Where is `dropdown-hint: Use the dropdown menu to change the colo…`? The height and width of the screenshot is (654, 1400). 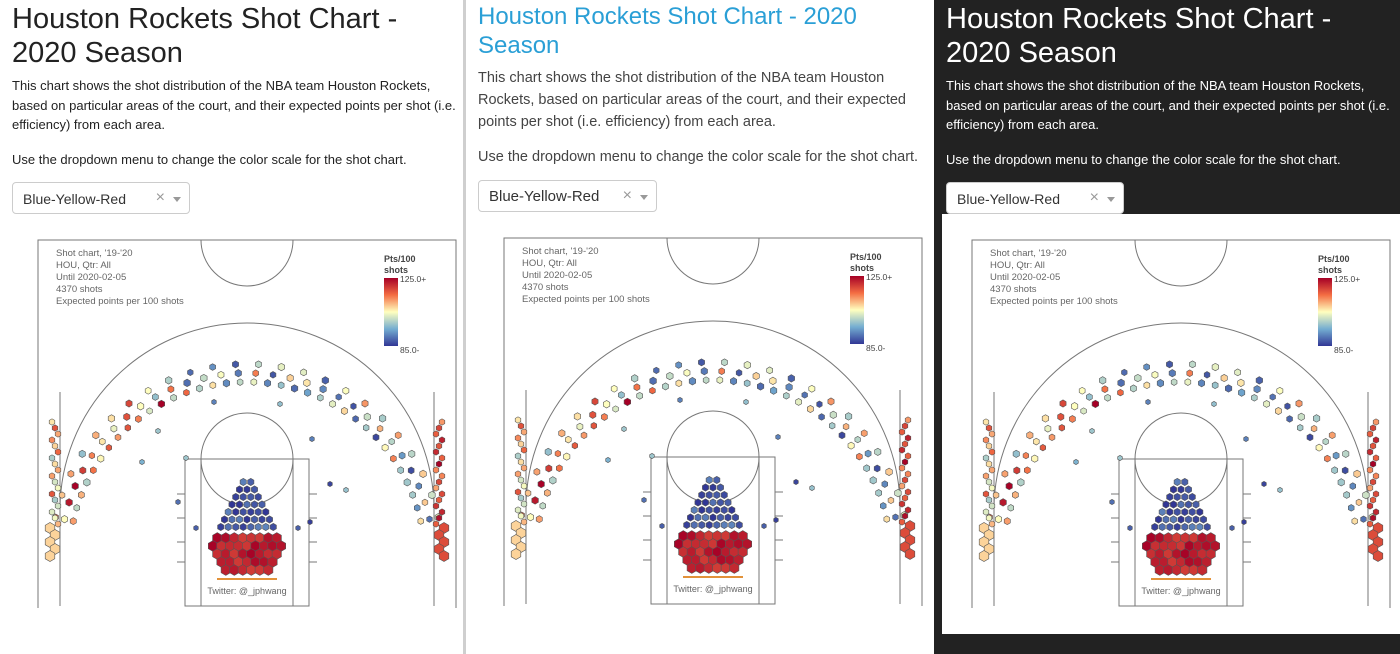 dropdown-hint: Use the dropdown menu to change the colo… is located at coordinates (1143, 159).